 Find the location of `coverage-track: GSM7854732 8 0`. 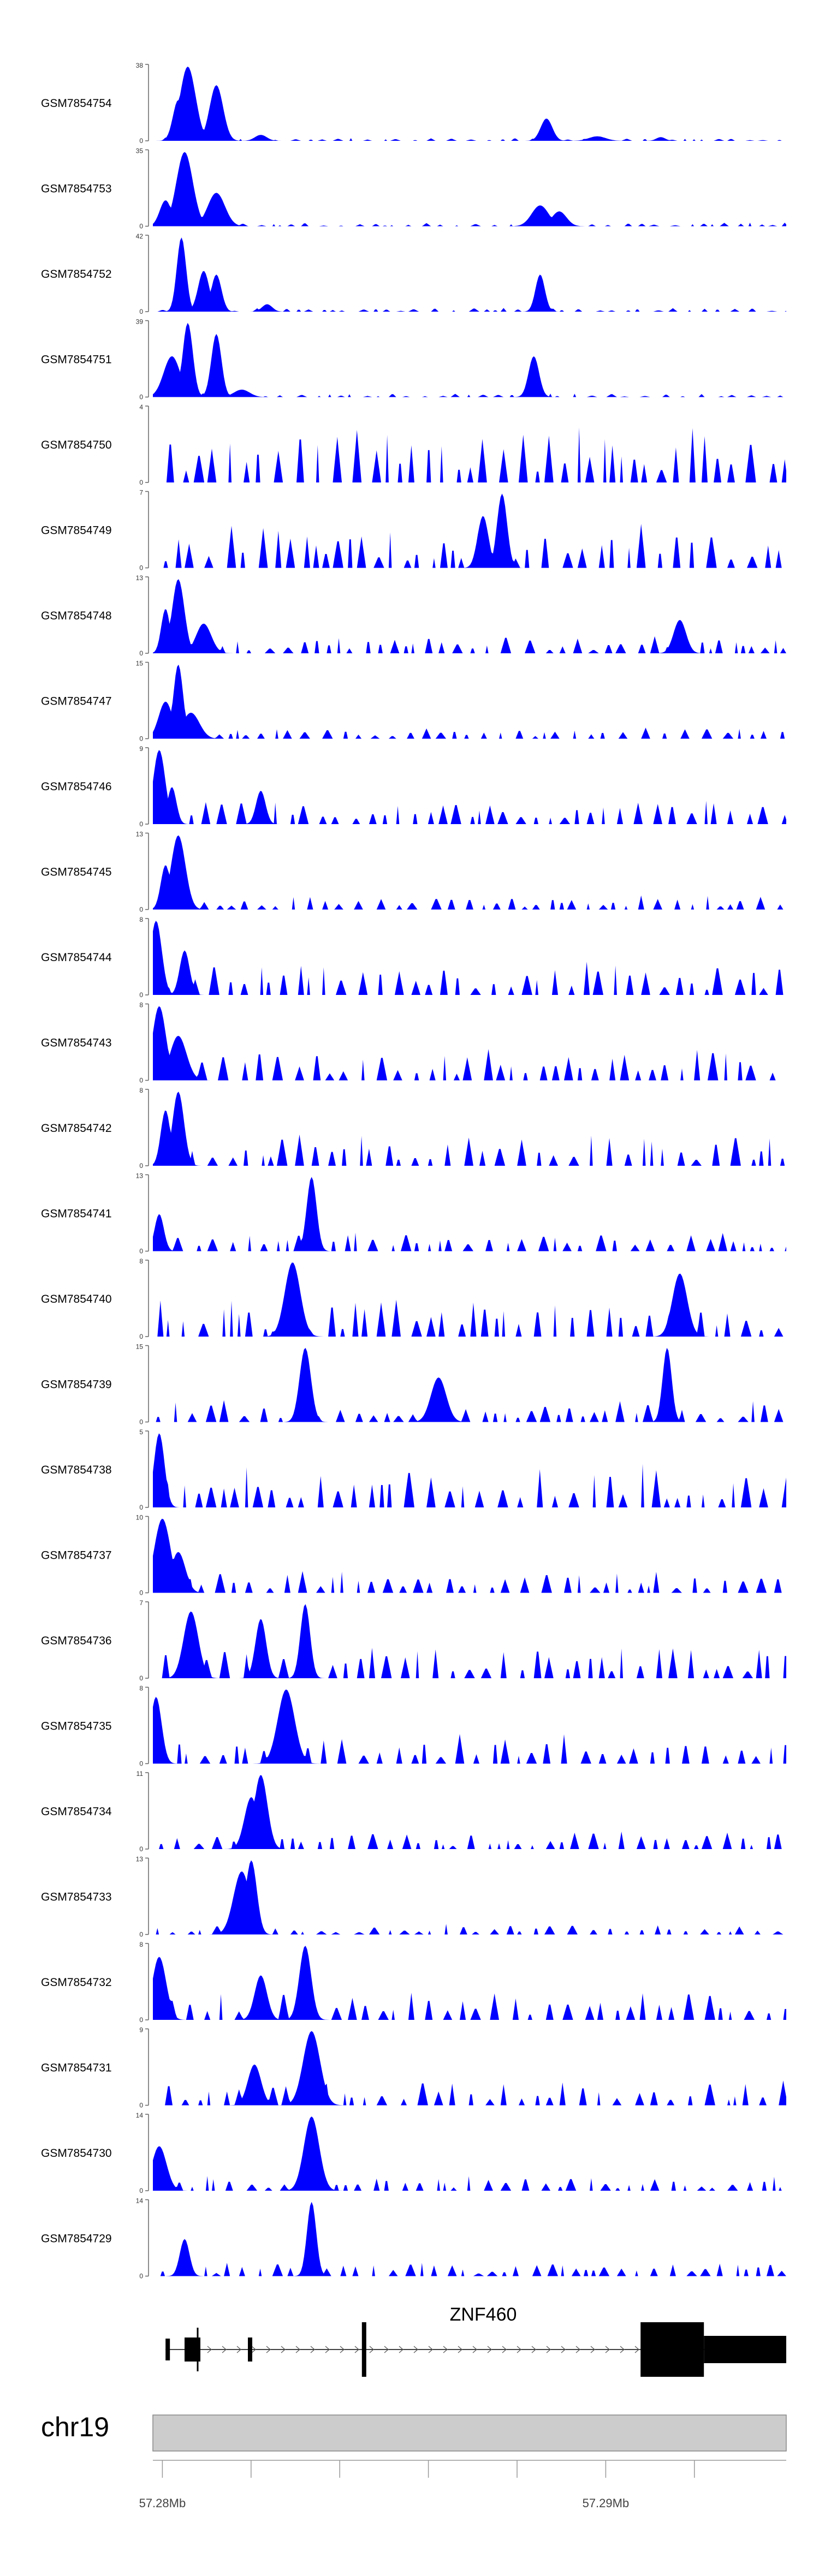

coverage-track: GSM7854732 8 0 is located at coordinates (413, 1982).